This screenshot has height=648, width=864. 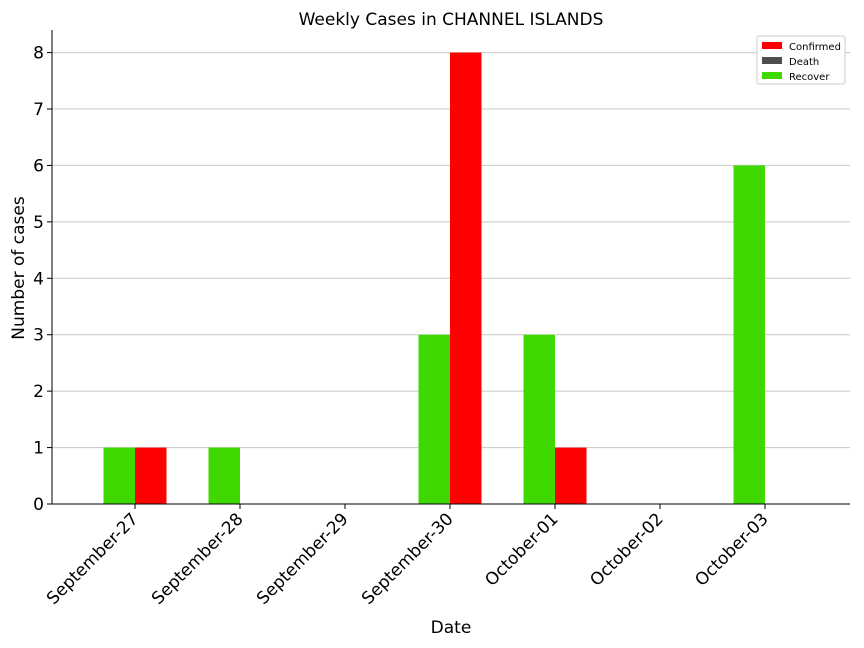 What do you see at coordinates (731, 549) in the screenshot?
I see `x-tick-label: October-03` at bounding box center [731, 549].